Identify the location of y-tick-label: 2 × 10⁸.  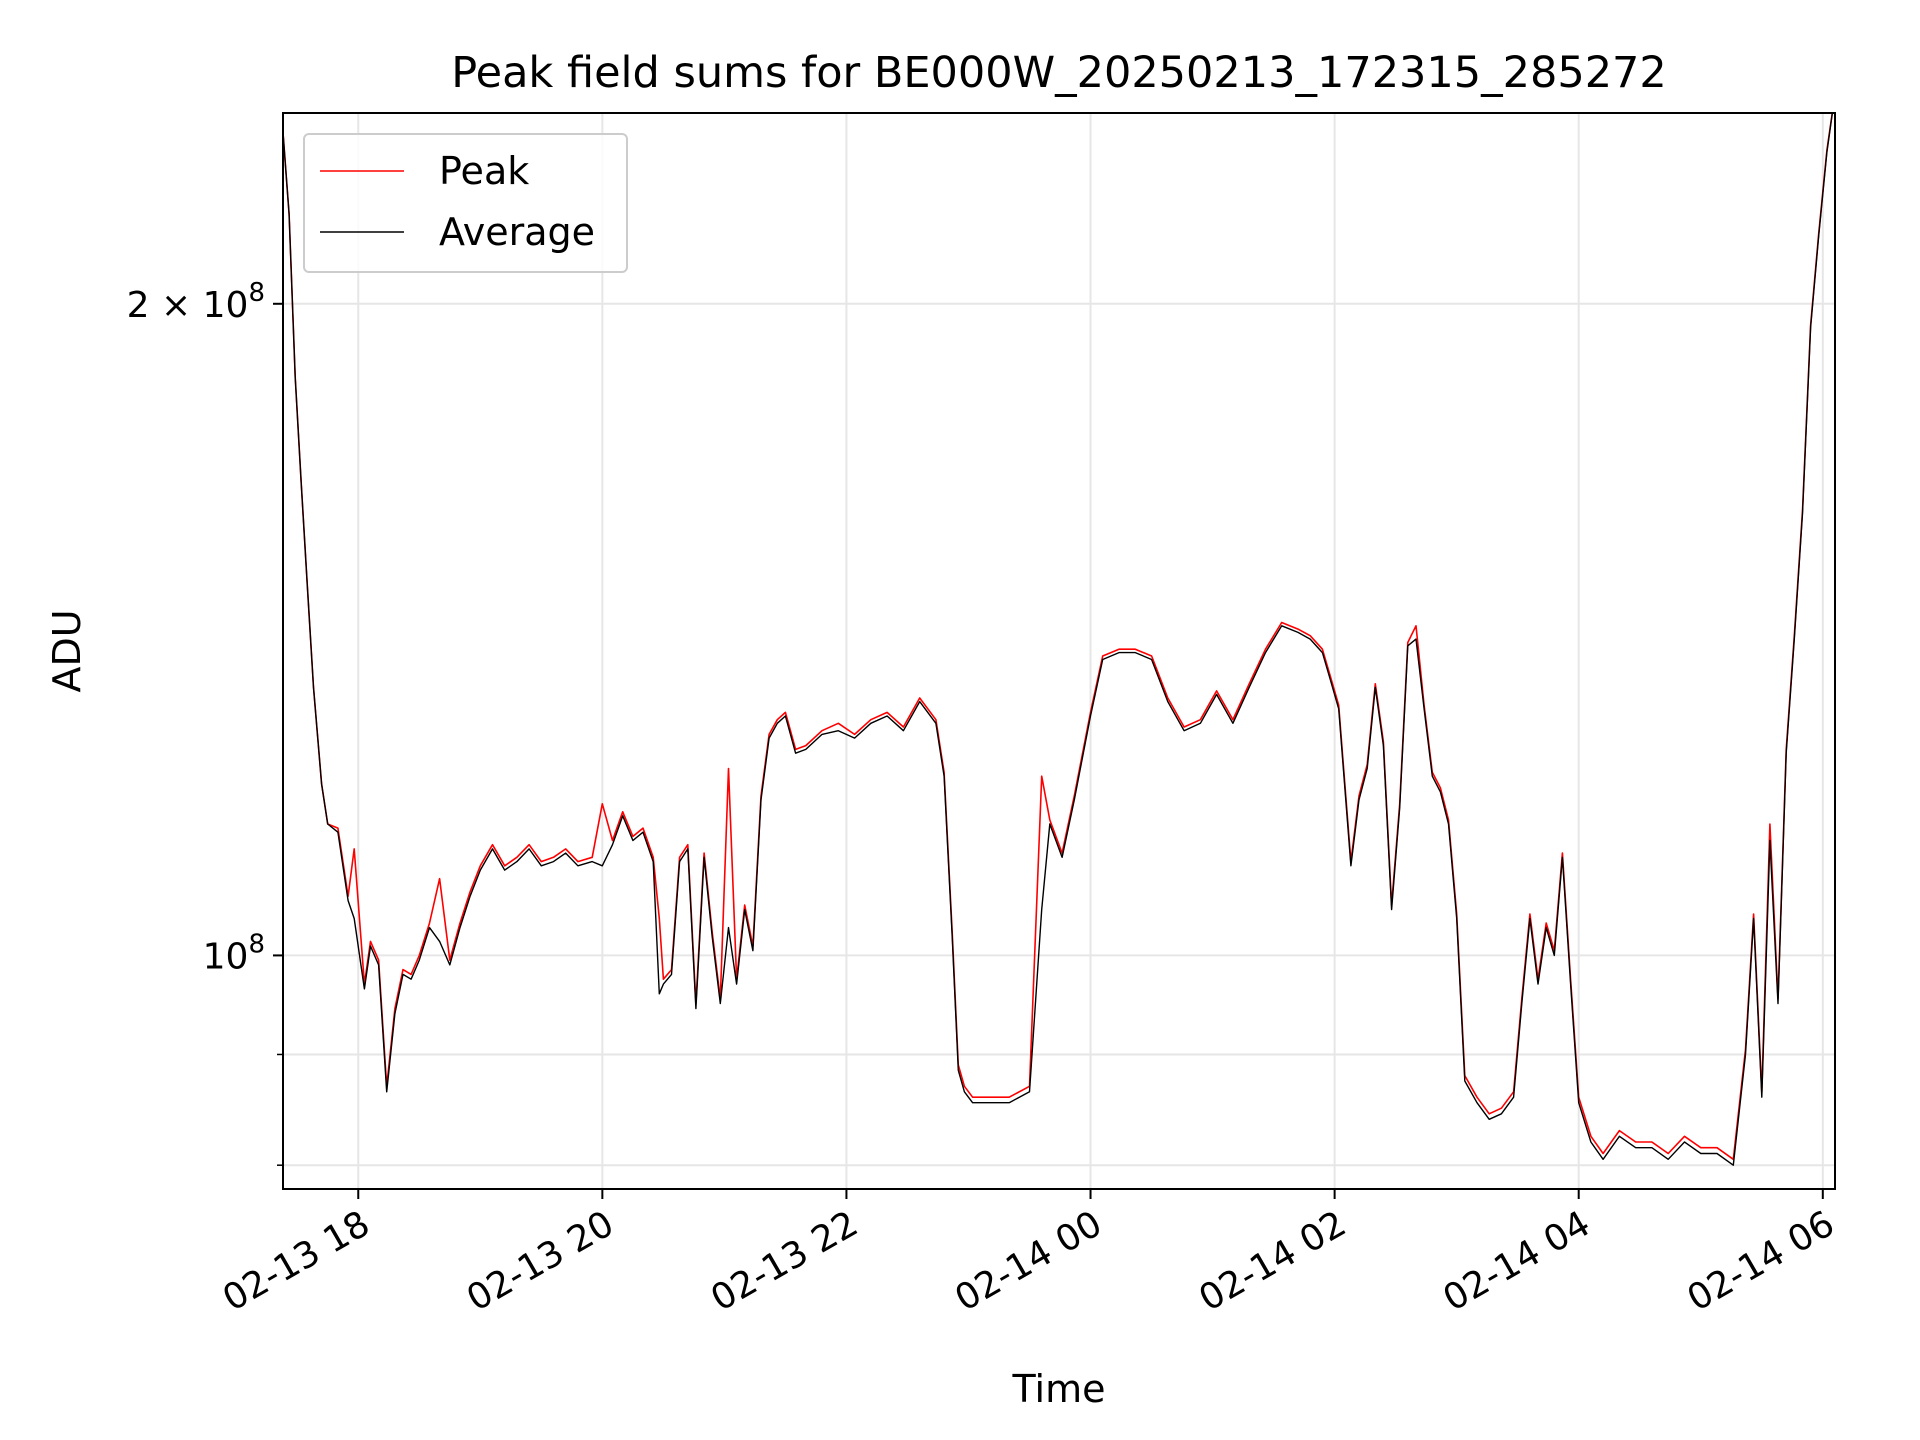
(196, 302).